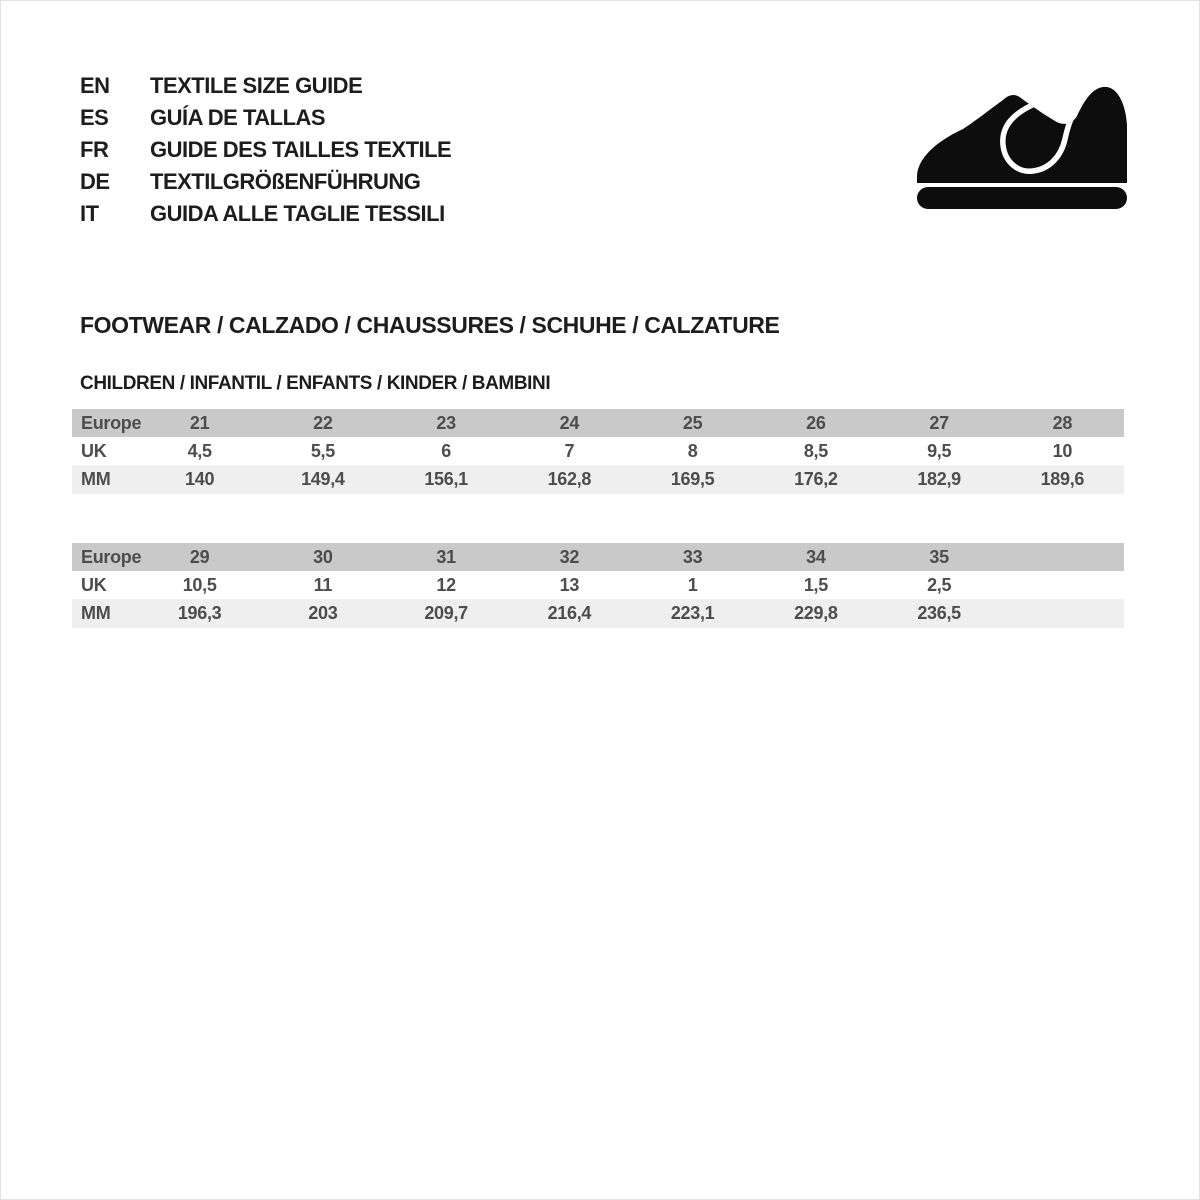  I want to click on language-code: IT, so click(89, 213).